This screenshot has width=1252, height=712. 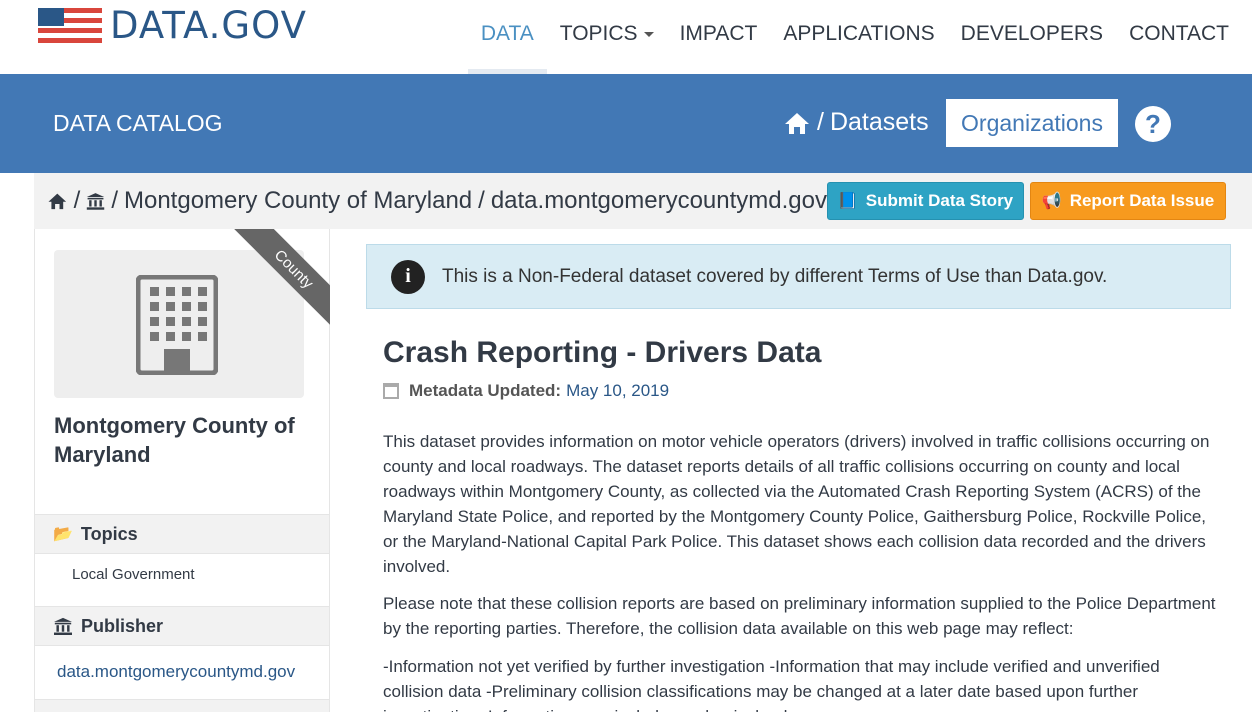 What do you see at coordinates (1051, 201) in the screenshot?
I see `bullhorn-icon: 📢` at bounding box center [1051, 201].